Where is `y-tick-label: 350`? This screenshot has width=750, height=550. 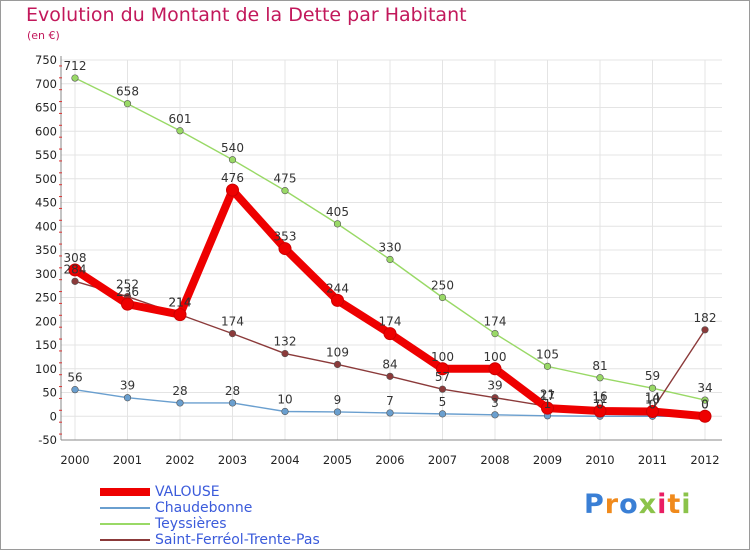
y-tick-label: 350 is located at coordinates (46, 250).